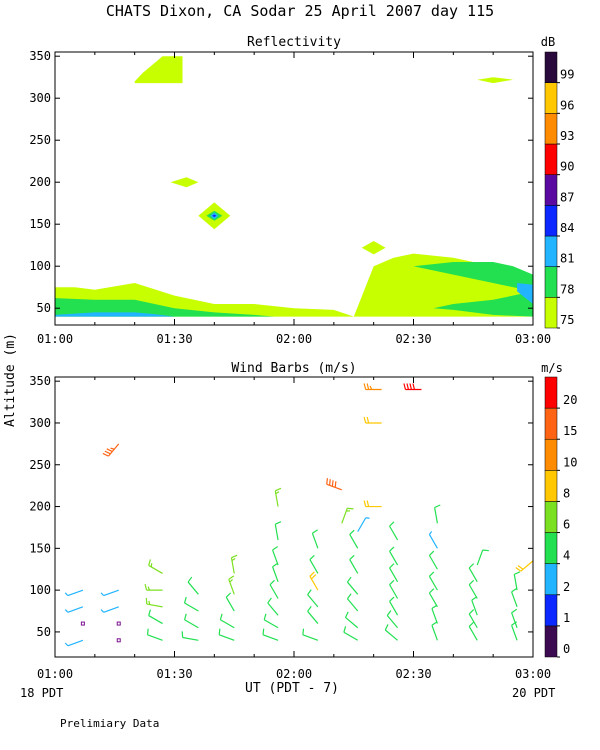 Image resolution: width=600 pixels, height=750 pixels. What do you see at coordinates (567, 259) in the screenshot?
I see `colorbar-label: 81` at bounding box center [567, 259].